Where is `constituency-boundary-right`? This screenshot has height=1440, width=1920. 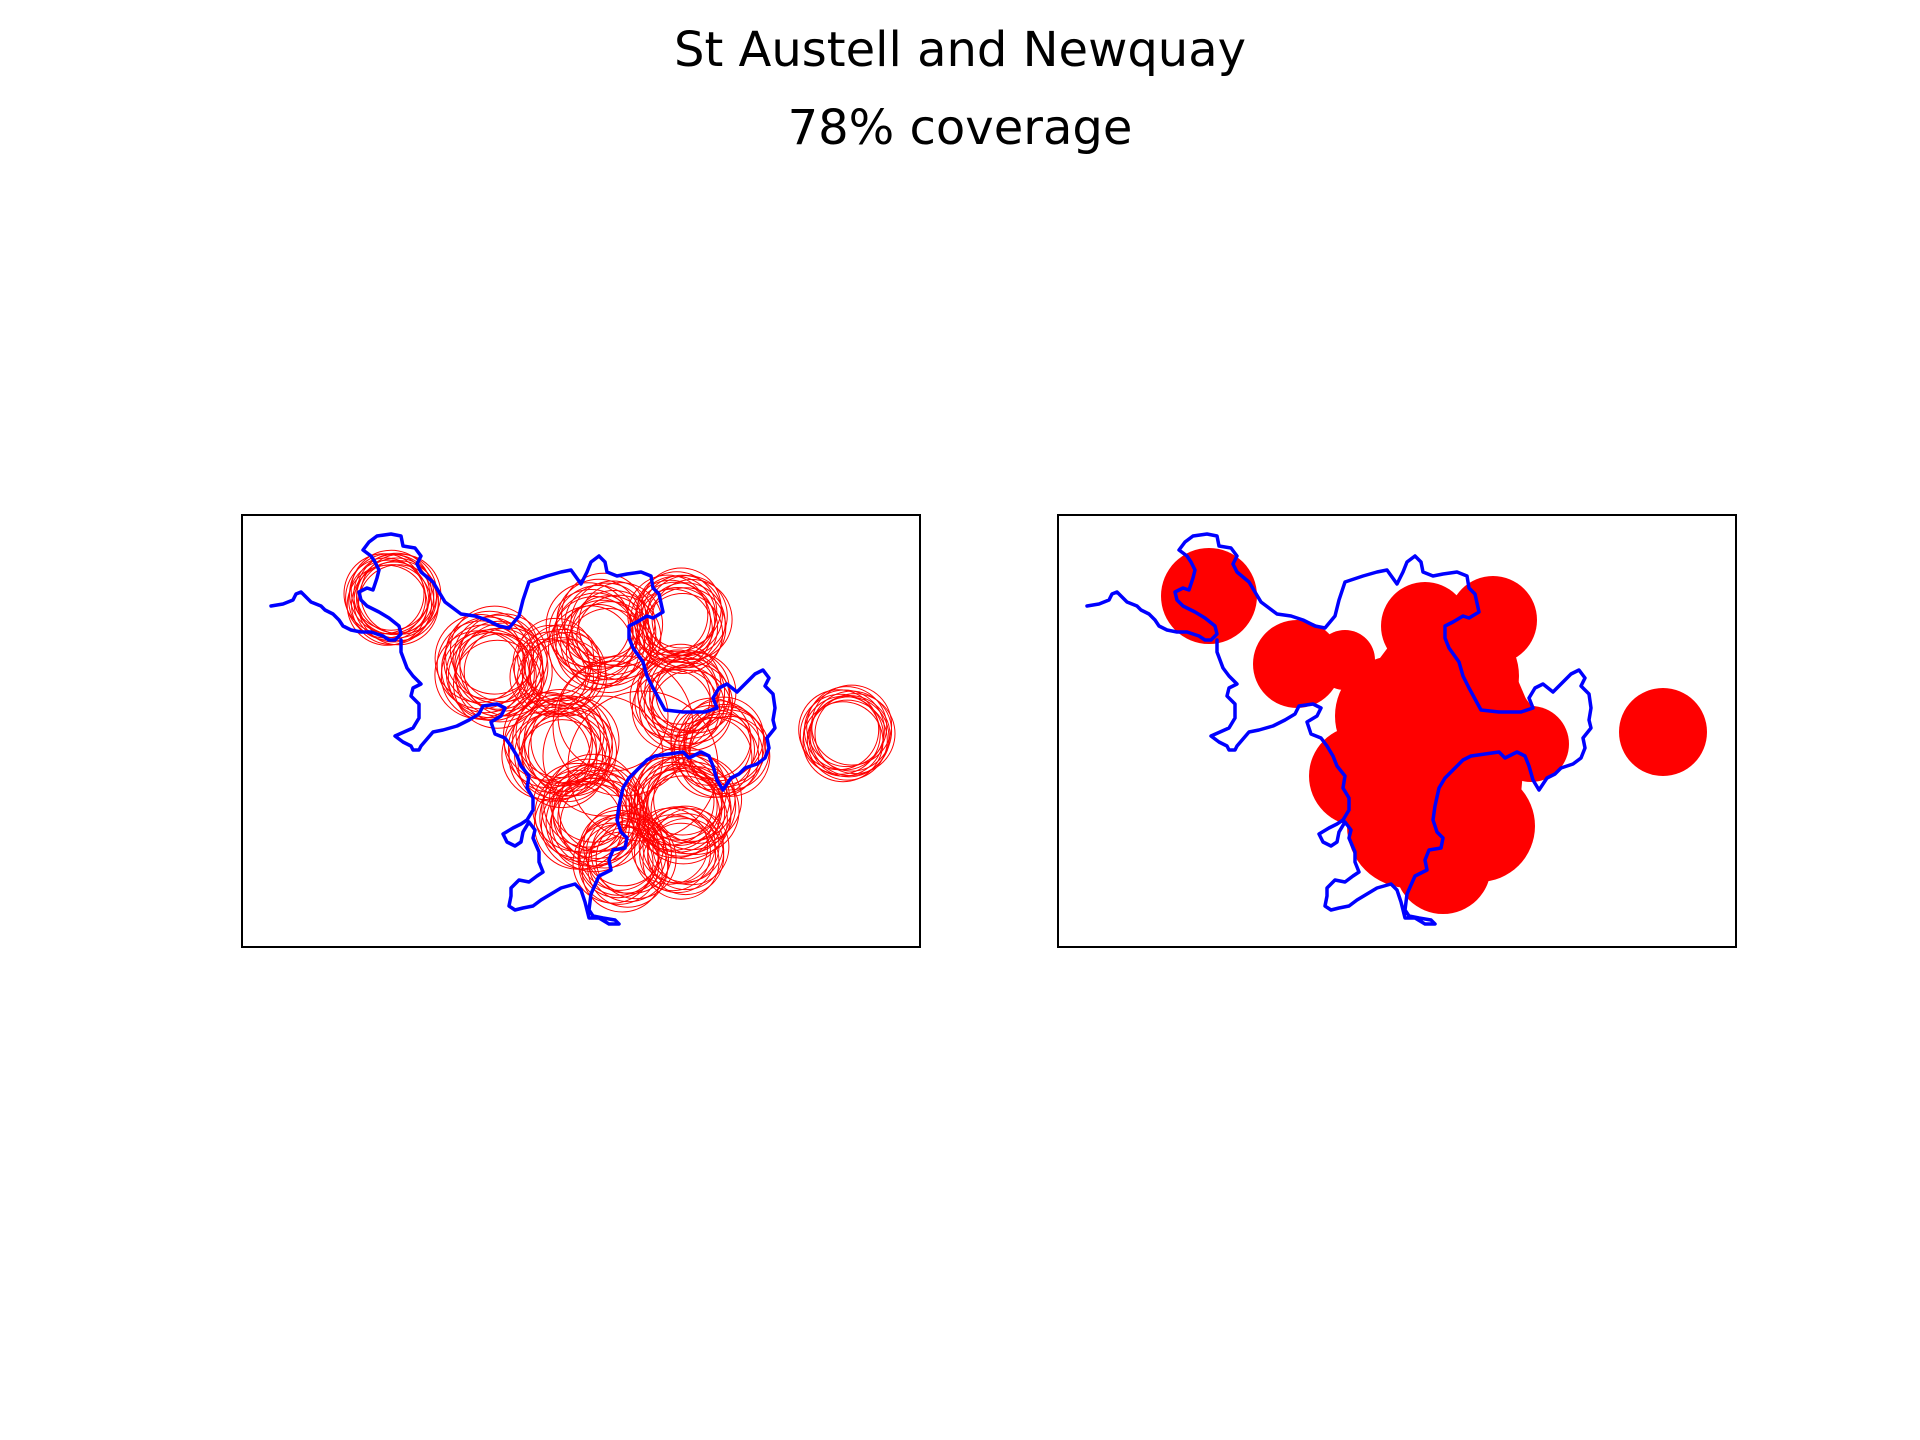
constituency-boundary-right is located at coordinates (1339, 729).